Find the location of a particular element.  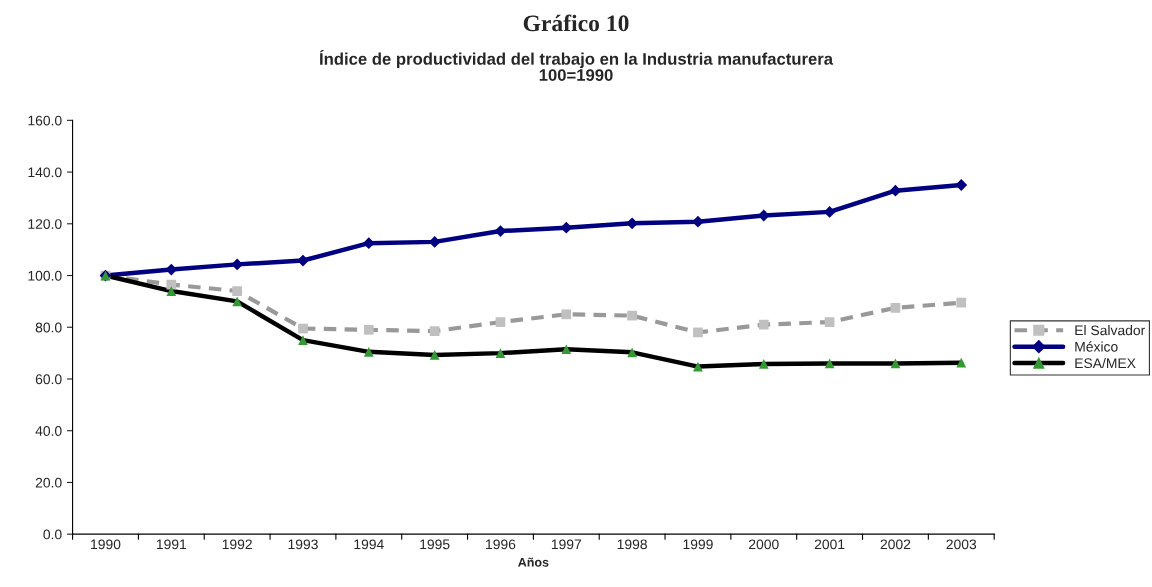

x-tick-label: 1996 is located at coordinates (501, 544).